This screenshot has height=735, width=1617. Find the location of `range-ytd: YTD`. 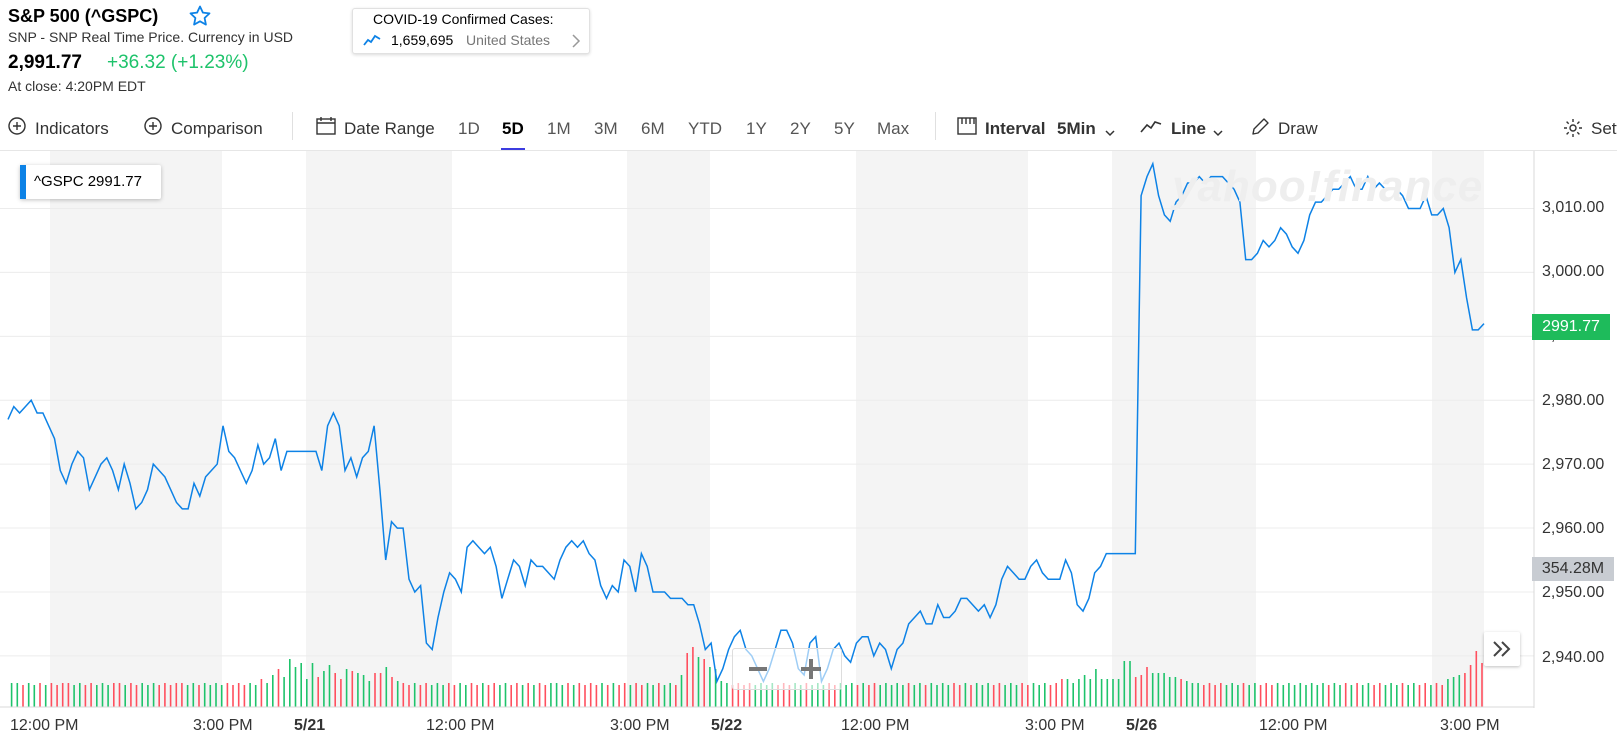

range-ytd: YTD is located at coordinates (705, 128).